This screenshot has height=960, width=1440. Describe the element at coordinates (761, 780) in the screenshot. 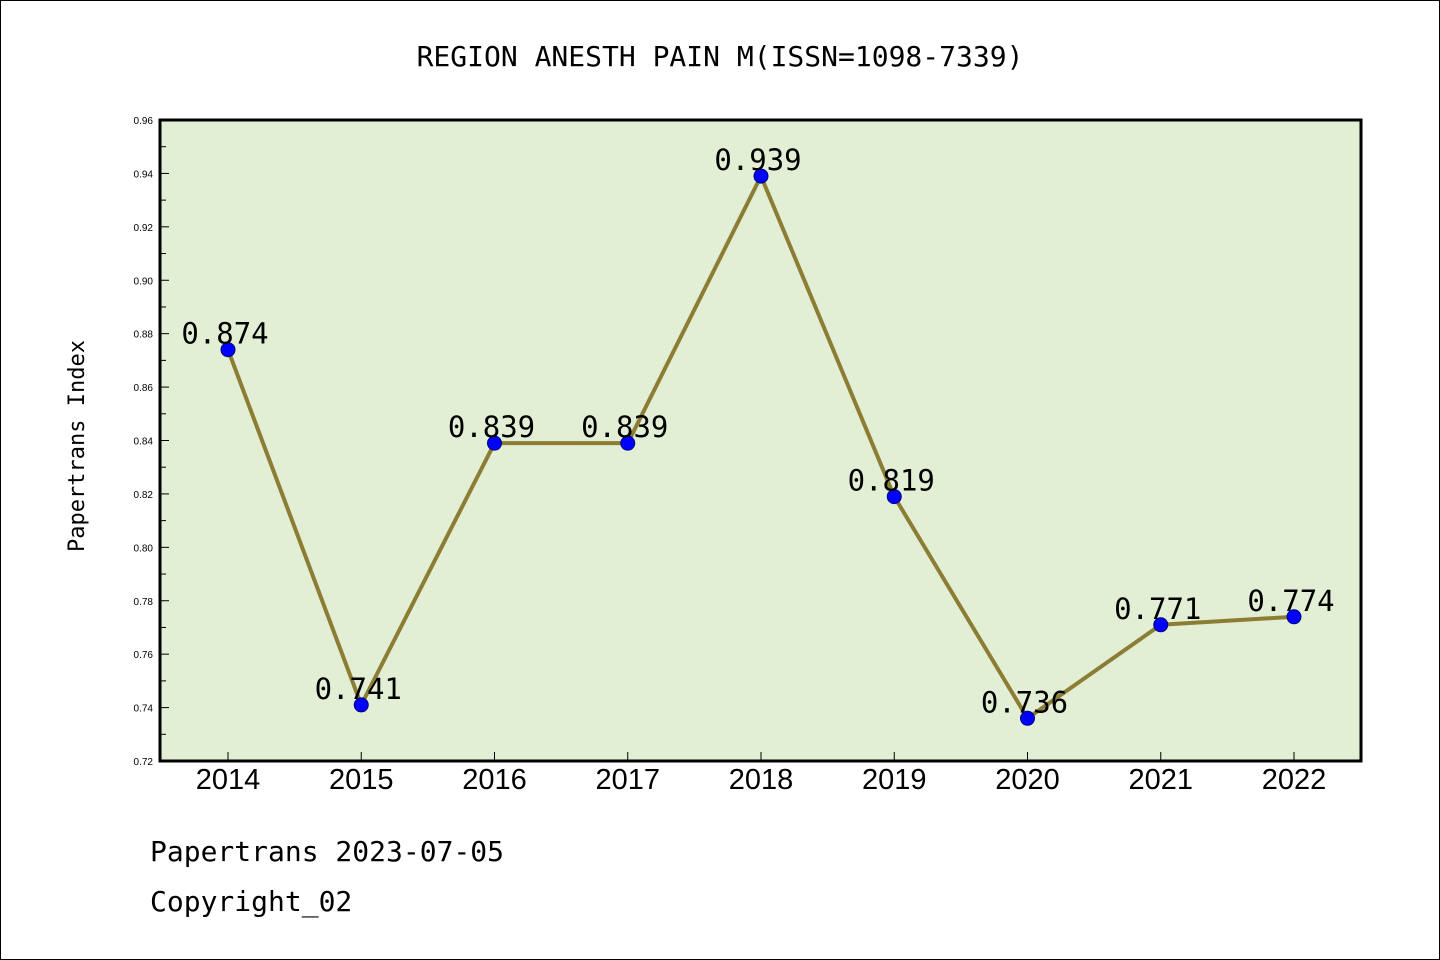

I see `x-tick-label: 2018` at that location.